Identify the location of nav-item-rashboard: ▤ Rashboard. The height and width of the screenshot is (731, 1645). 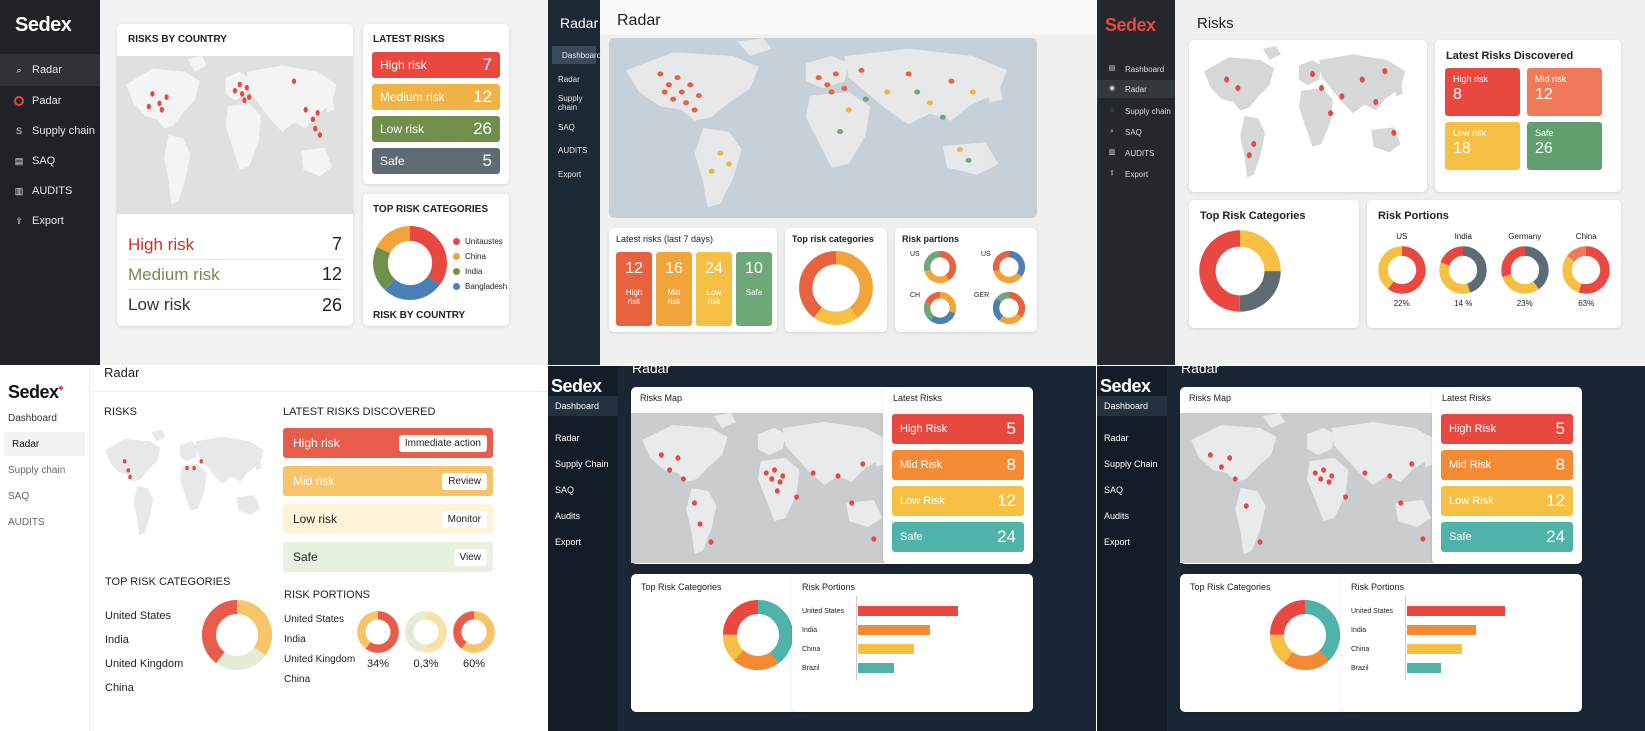
(1136, 69).